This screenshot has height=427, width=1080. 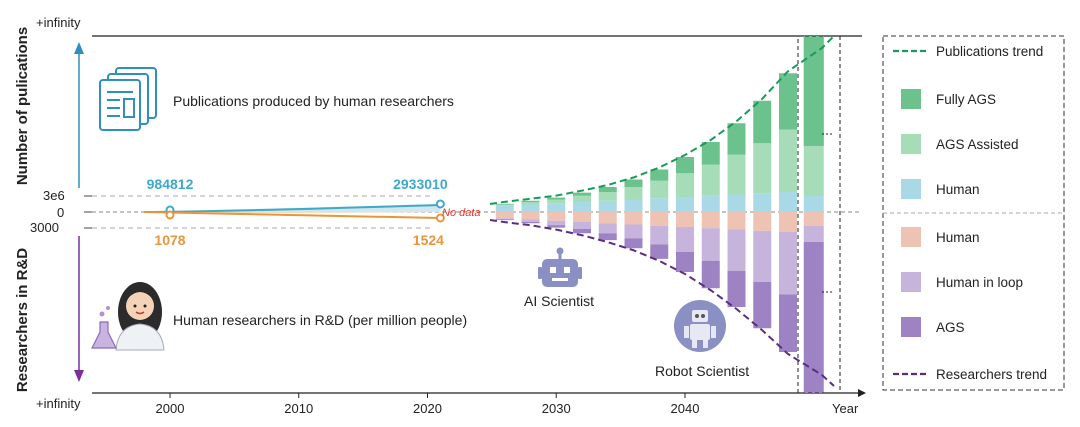 I want to click on legend-label-7: Researchers trend, so click(x=991, y=374).